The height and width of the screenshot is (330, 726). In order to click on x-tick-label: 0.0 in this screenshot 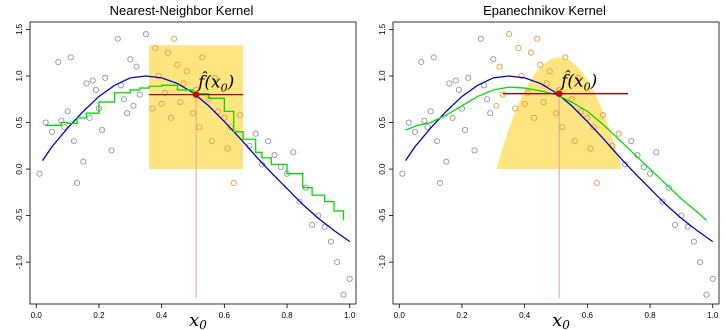, I will do `click(400, 315)`.